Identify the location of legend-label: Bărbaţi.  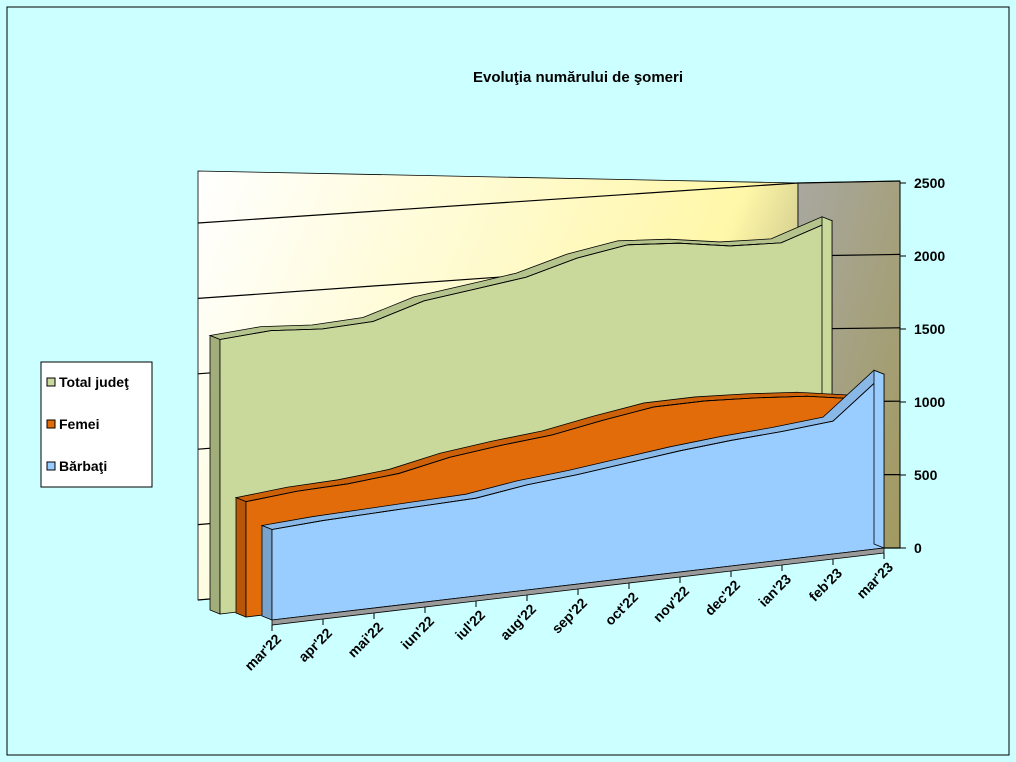
(83, 466).